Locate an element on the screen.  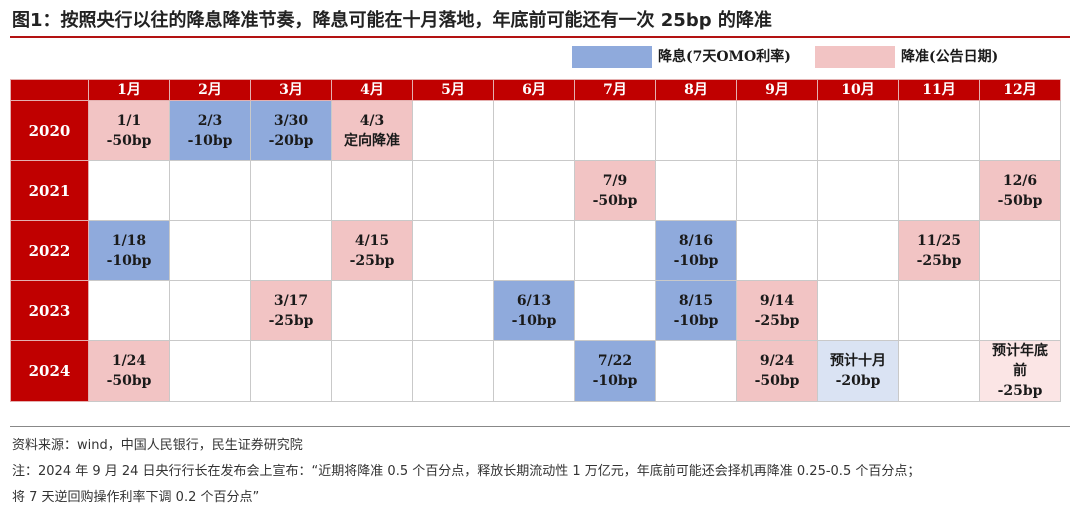
year-row-2021: 2021 7/9 -50bp 12/6 -50bp is located at coordinates (535, 190).